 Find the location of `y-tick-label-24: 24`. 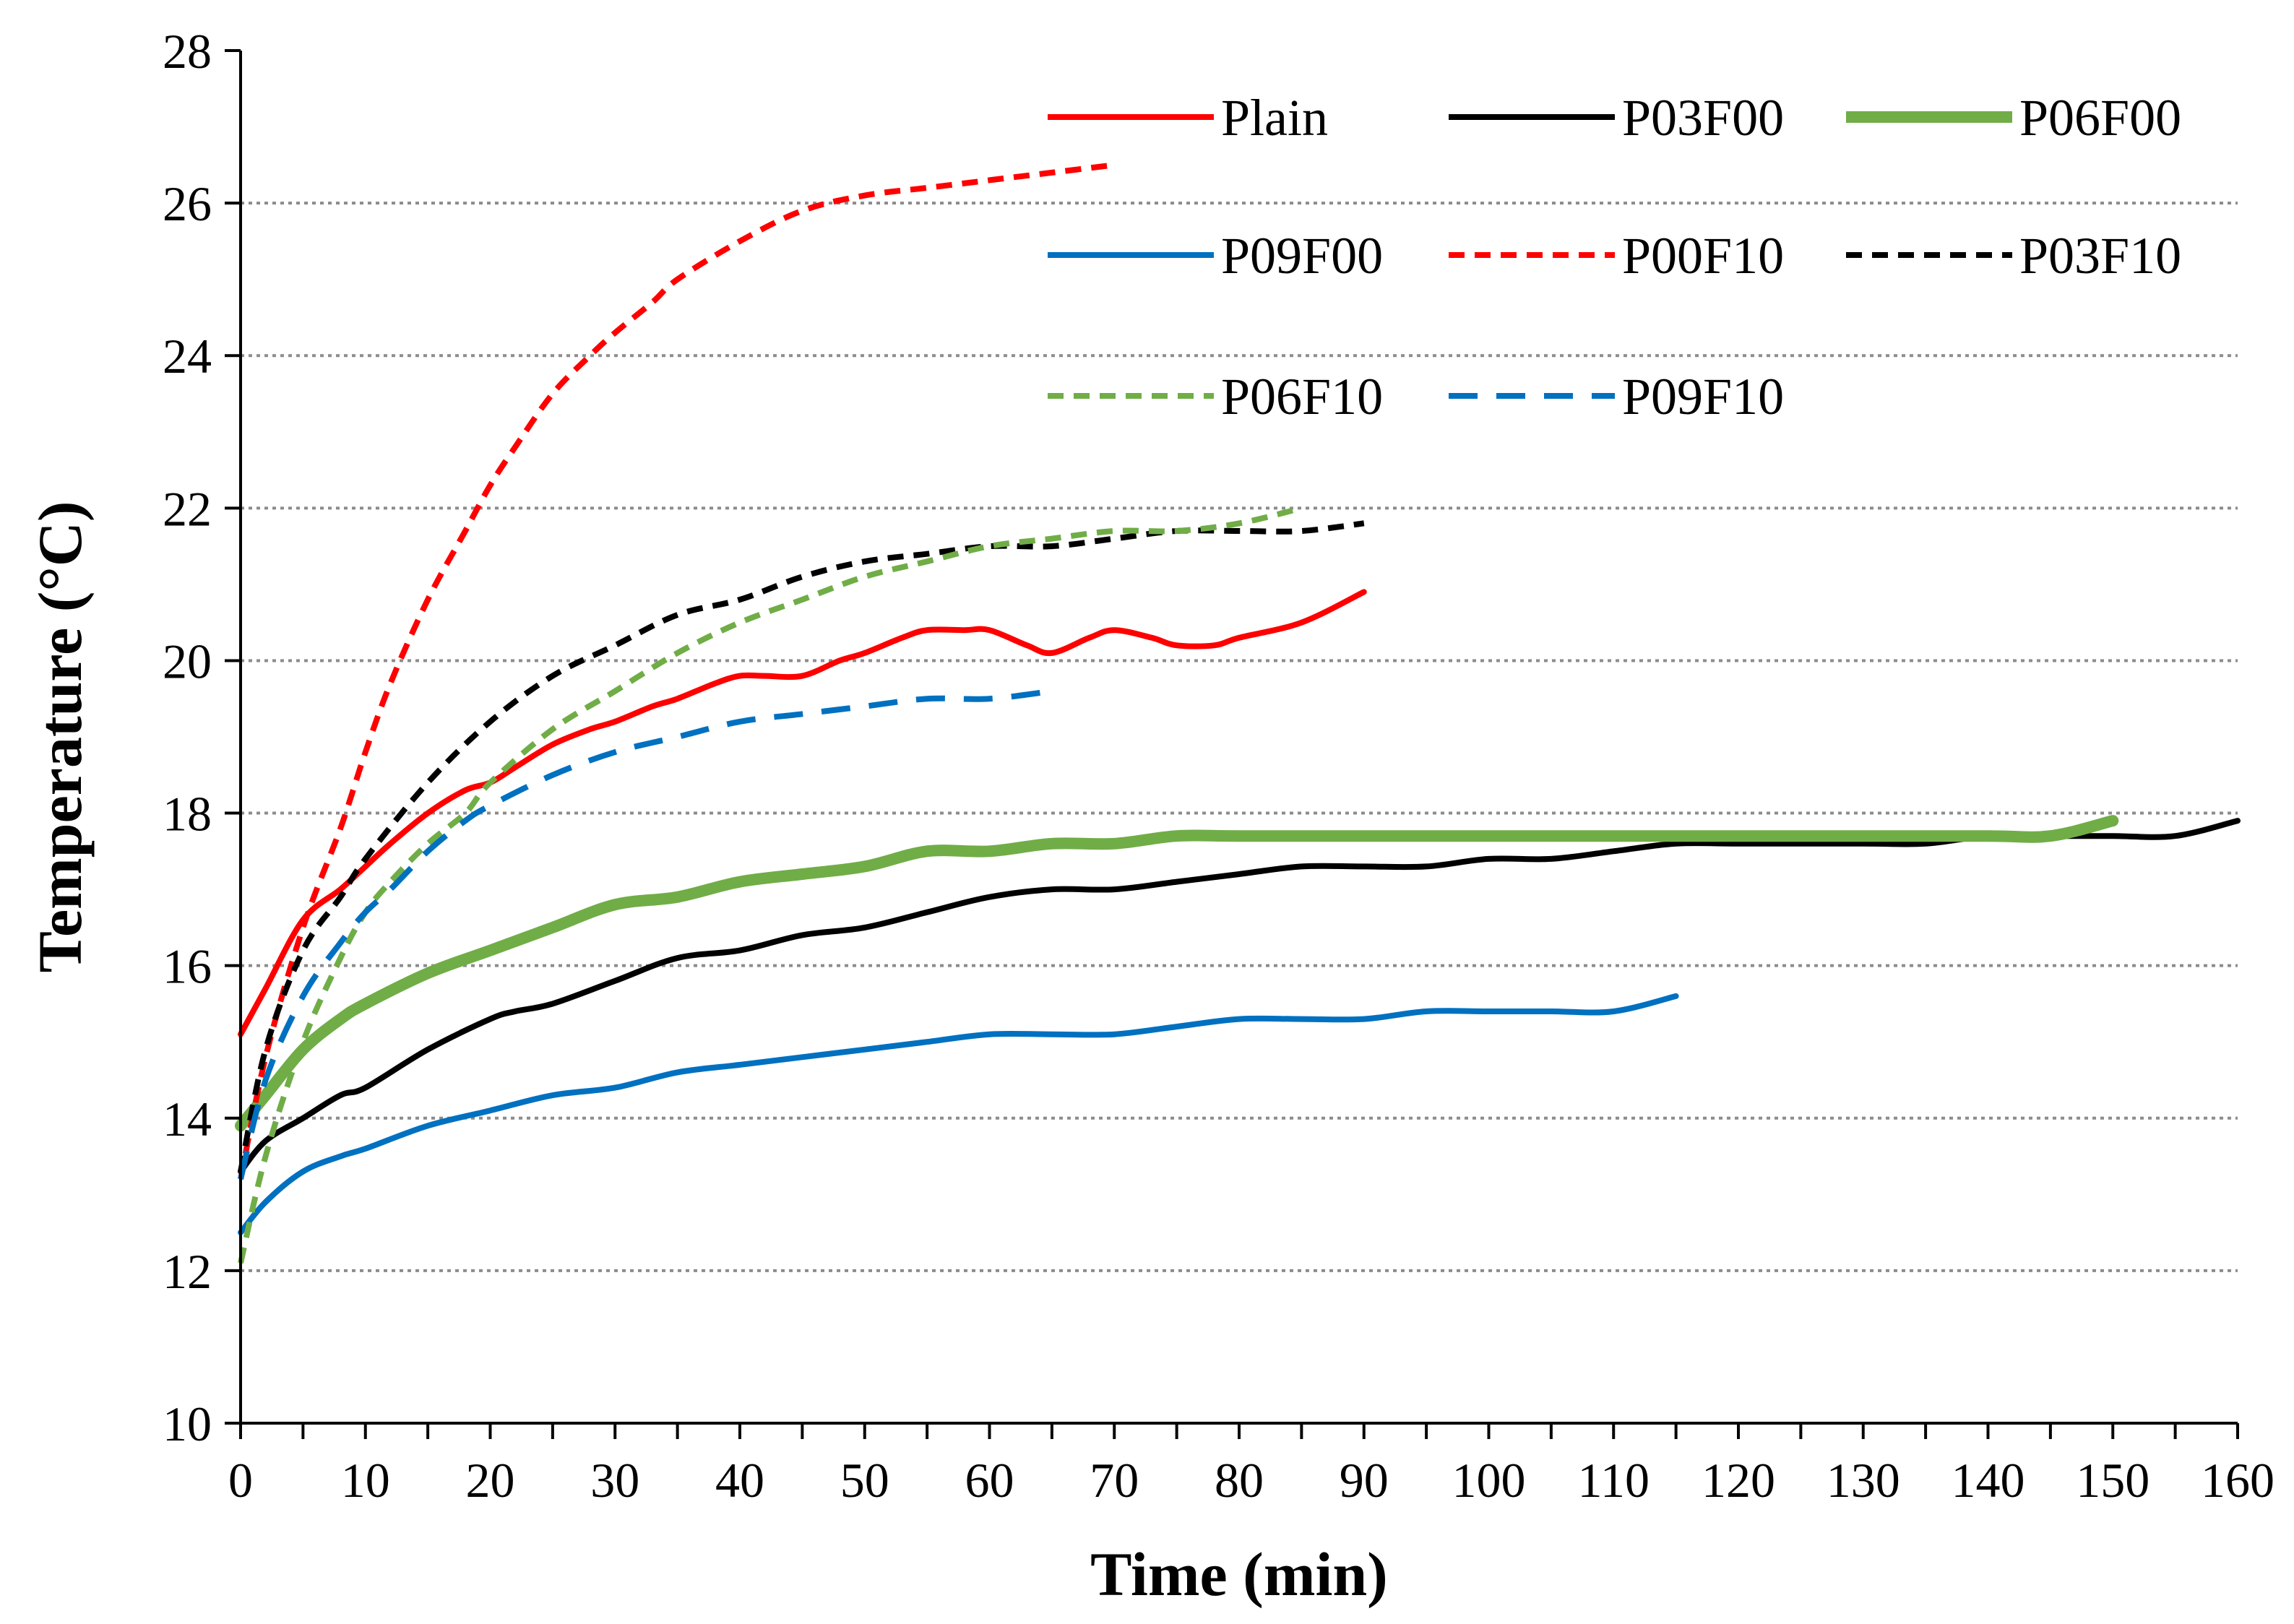

y-tick-label-24: 24 is located at coordinates (187, 356).